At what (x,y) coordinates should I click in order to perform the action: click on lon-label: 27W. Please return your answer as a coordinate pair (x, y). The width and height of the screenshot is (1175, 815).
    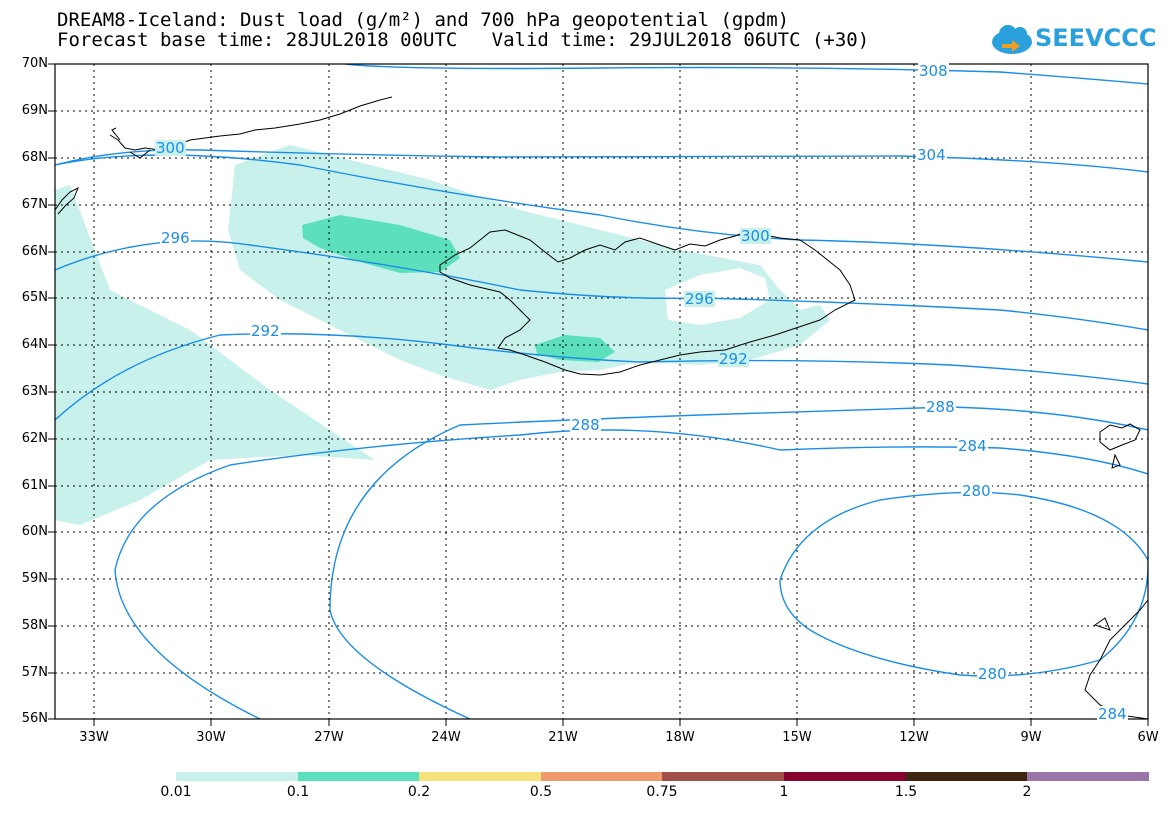
    Looking at the image, I should click on (329, 737).